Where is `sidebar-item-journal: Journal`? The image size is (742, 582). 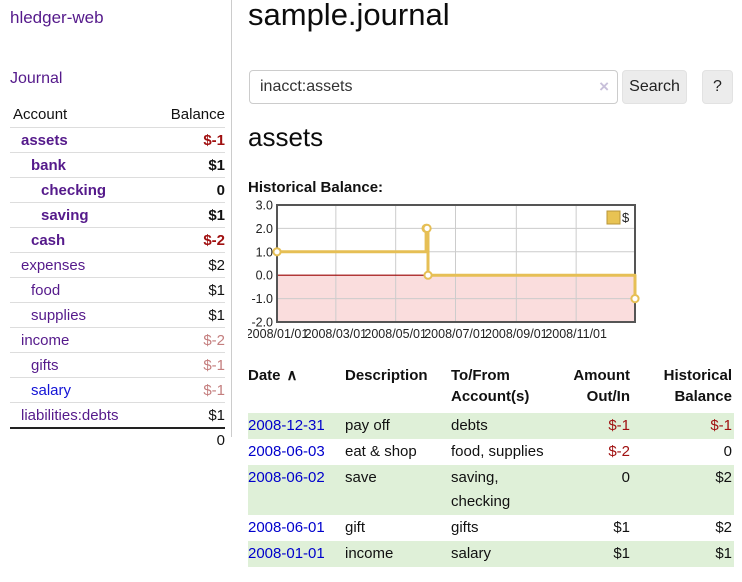
sidebar-item-journal: Journal is located at coordinates (36, 78).